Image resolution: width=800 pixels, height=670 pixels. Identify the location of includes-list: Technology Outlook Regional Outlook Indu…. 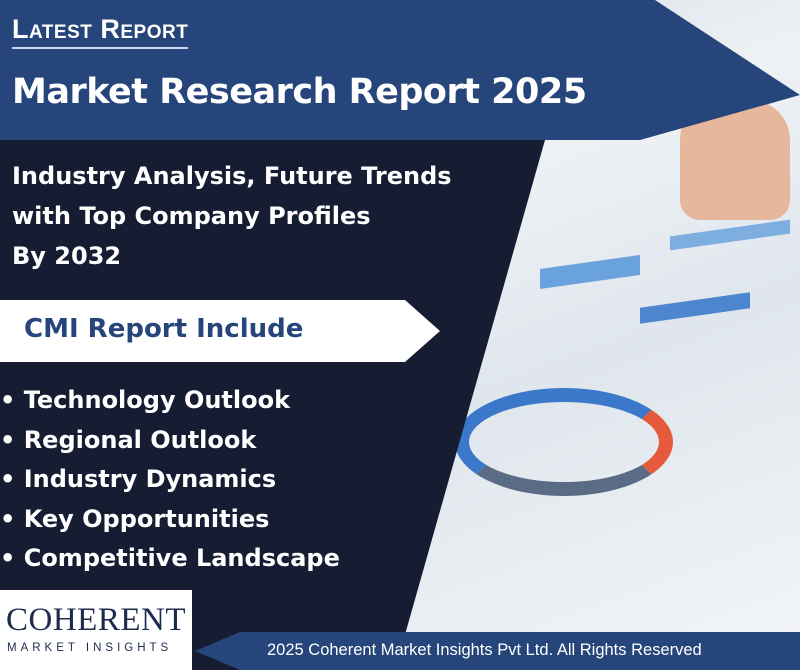
(170, 480).